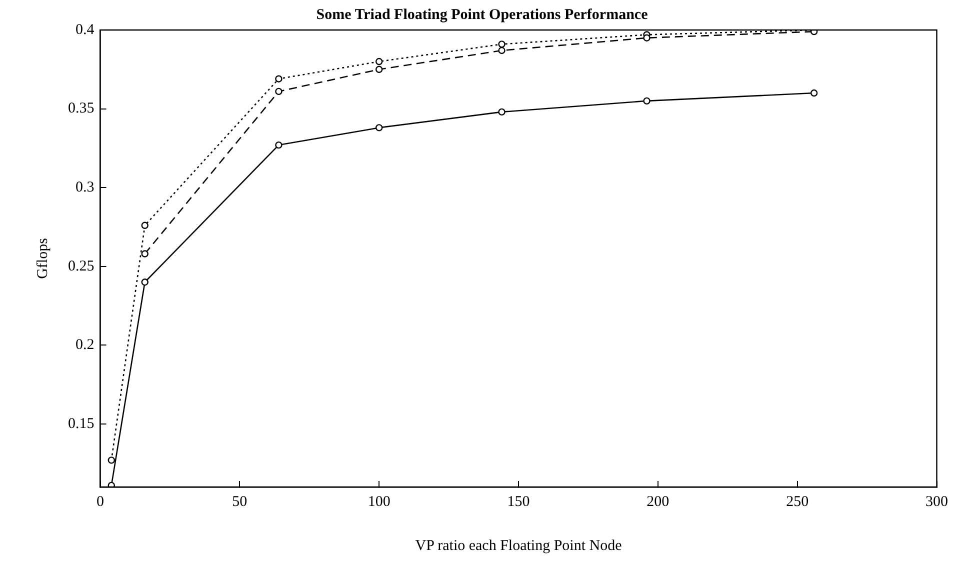 Image resolution: width=960 pixels, height=567 pixels. I want to click on chart-title: Some Triad Floating Point Operations Performance, so click(482, 14).